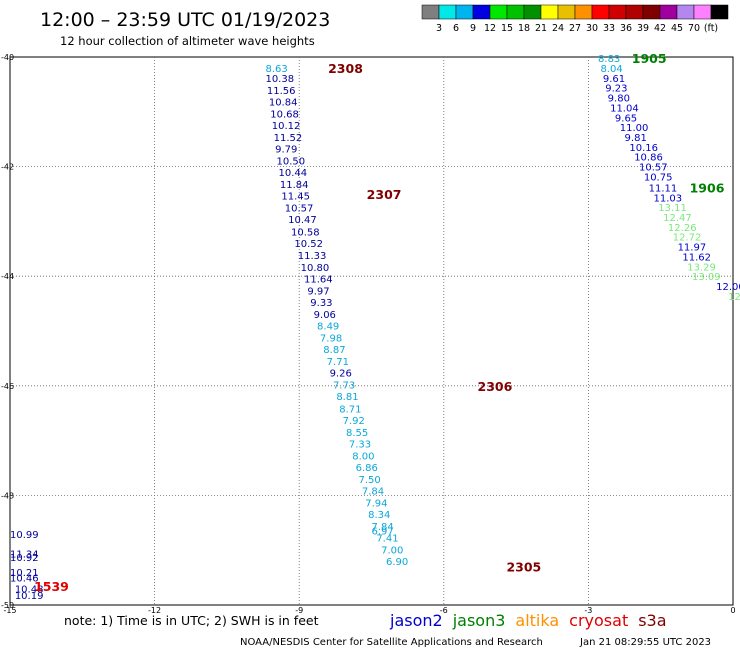  What do you see at coordinates (609, 28) in the screenshot?
I see `colorbar-label: 33` at bounding box center [609, 28].